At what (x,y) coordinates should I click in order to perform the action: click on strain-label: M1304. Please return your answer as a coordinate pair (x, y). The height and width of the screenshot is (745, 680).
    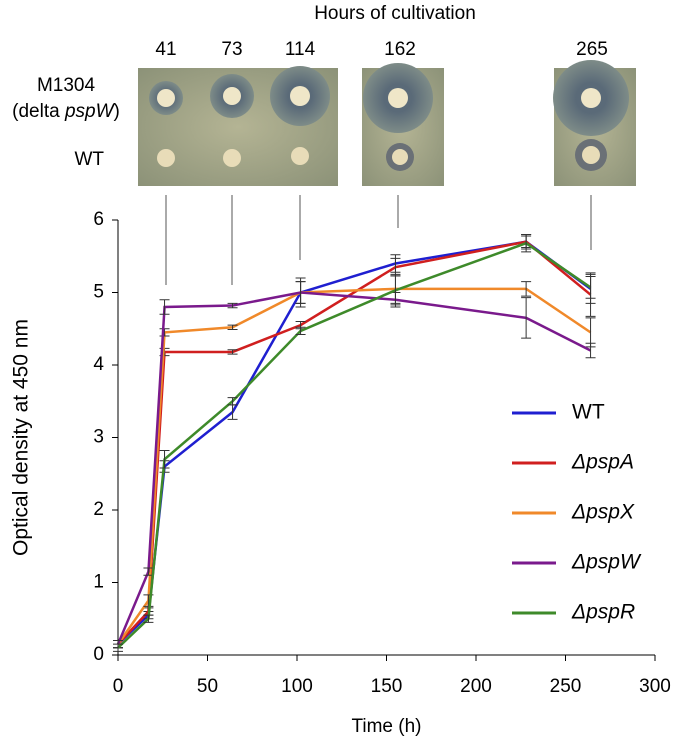
    Looking at the image, I should click on (66, 85).